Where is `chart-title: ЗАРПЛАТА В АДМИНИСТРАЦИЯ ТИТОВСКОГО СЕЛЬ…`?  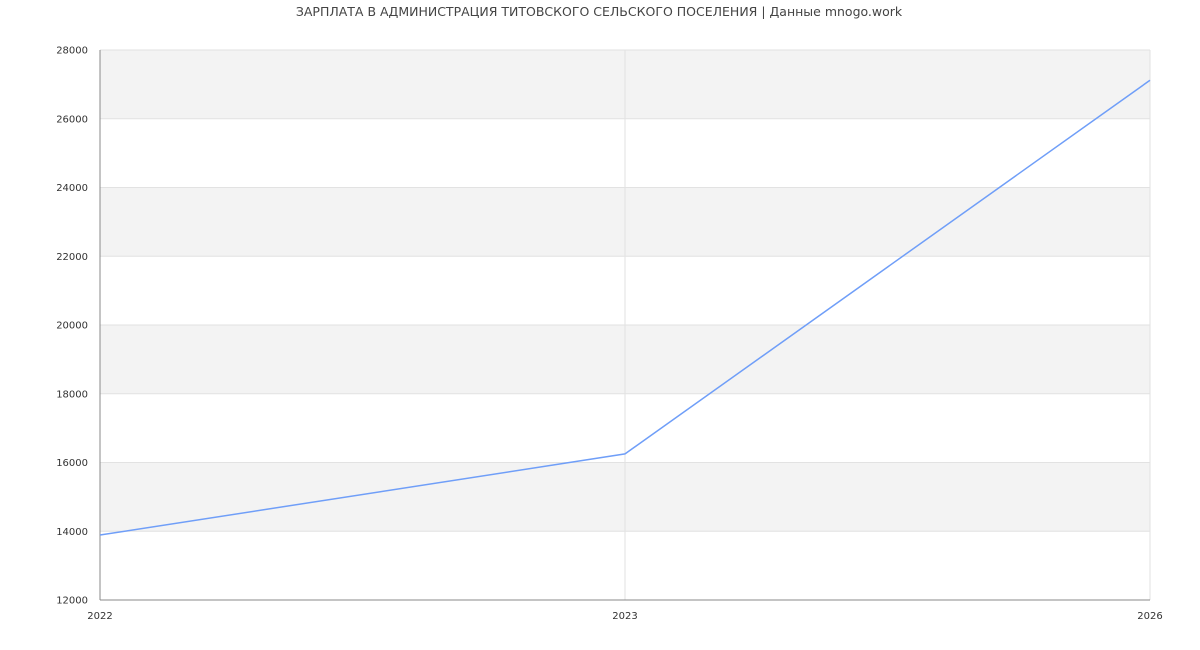
chart-title: ЗАРПЛАТА В АДМИНИСТРАЦИЯ ТИТОВСКОГО СЕЛЬ… is located at coordinates (599, 11).